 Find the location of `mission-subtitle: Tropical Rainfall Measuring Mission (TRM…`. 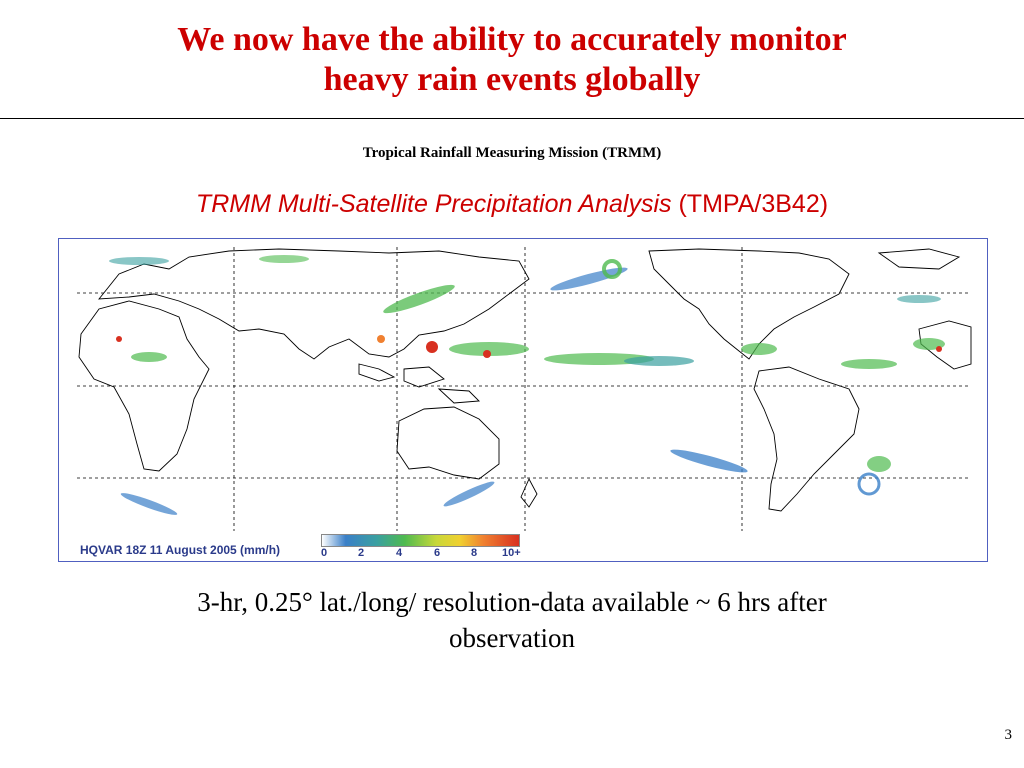

mission-subtitle: Tropical Rainfall Measuring Mission (TRM… is located at coordinates (512, 153).